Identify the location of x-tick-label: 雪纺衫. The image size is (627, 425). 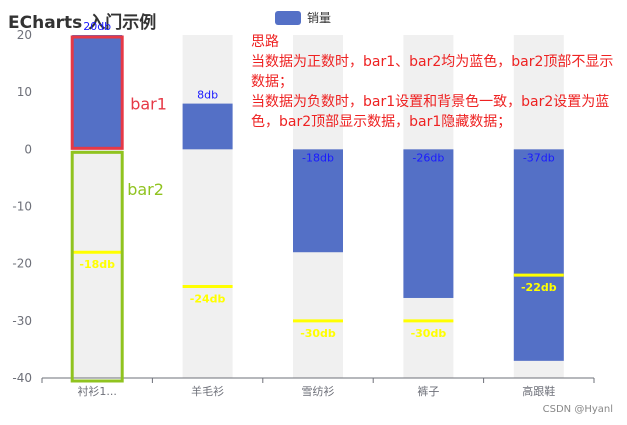
(318, 391).